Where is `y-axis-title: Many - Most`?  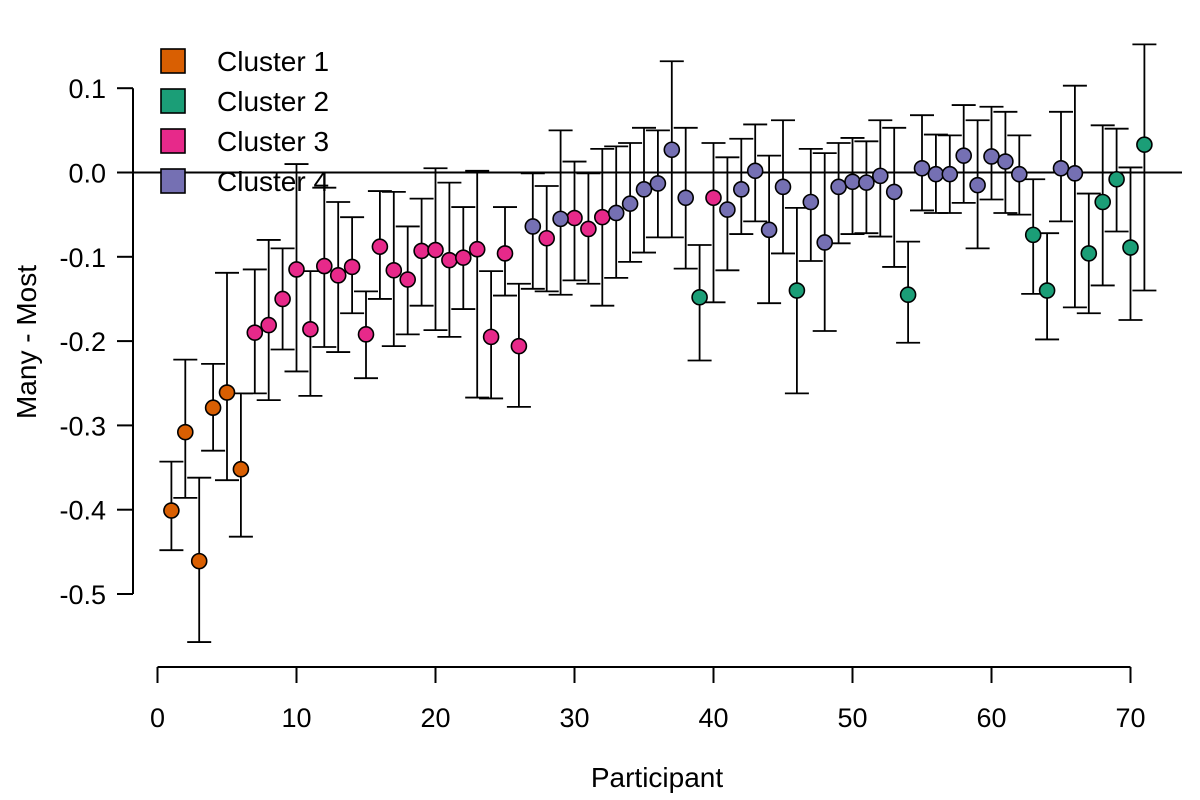
y-axis-title: Many - Most is located at coordinates (26, 342).